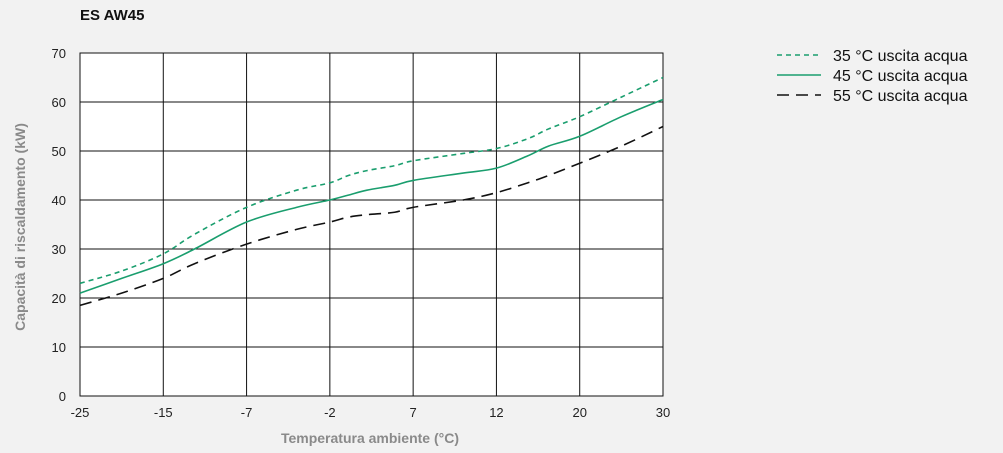  I want to click on y-axis-label: Capacità di riscaldamento (kW), so click(20, 227).